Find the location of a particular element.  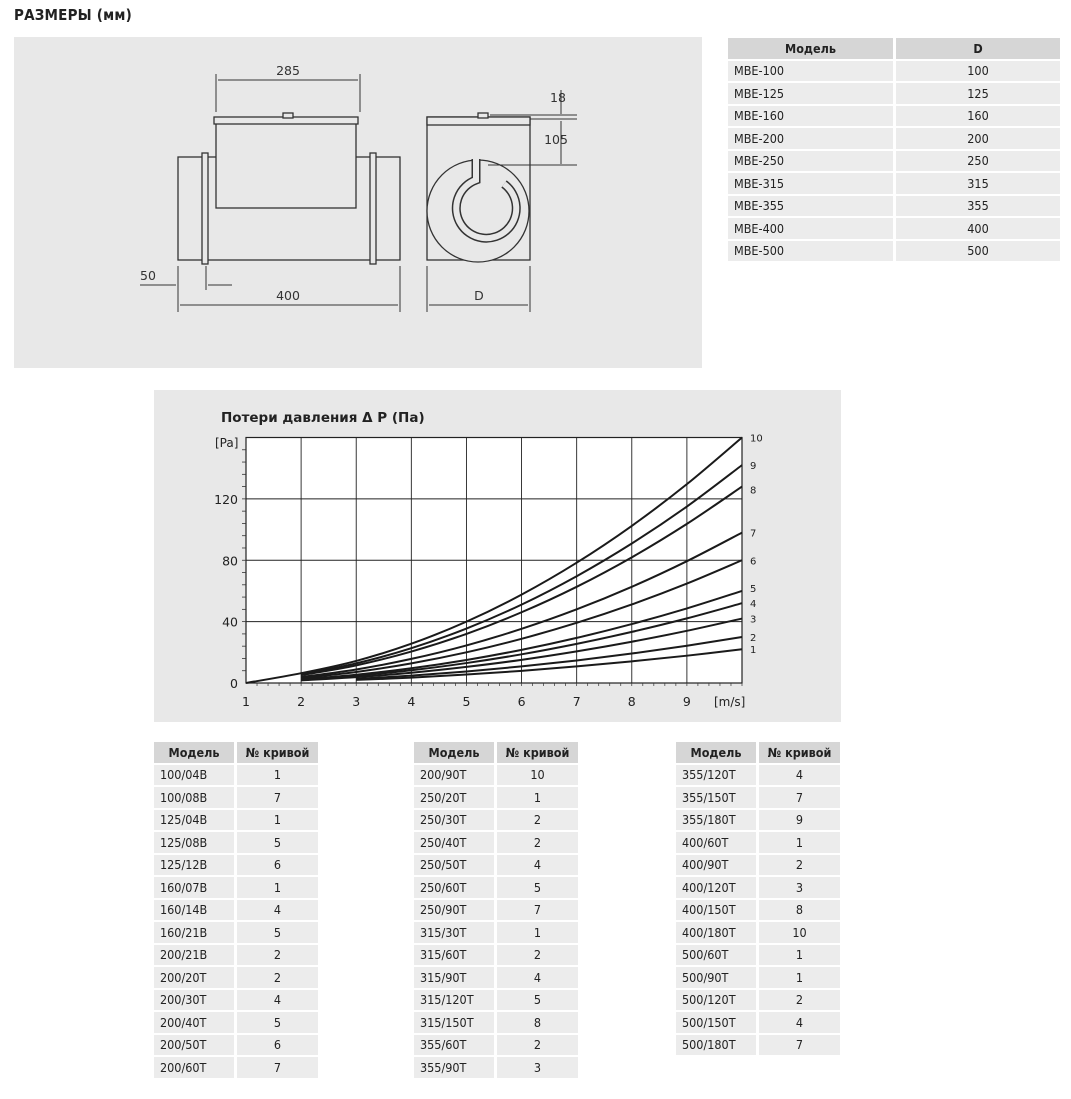

model-cell: 160/07B is located at coordinates (194, 887).